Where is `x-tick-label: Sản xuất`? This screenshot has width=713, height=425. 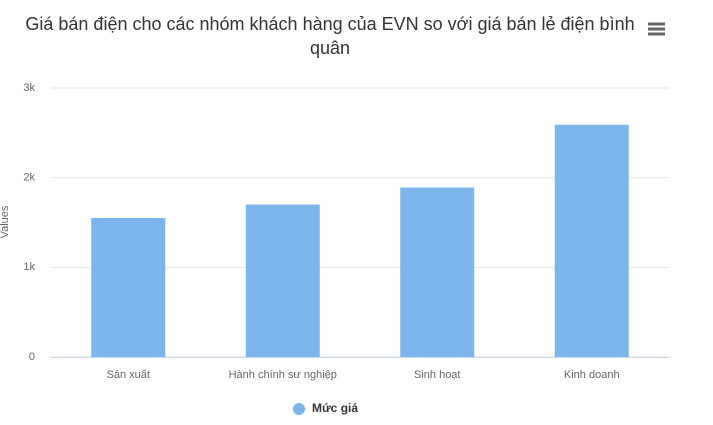
x-tick-label: Sản xuất is located at coordinates (128, 375).